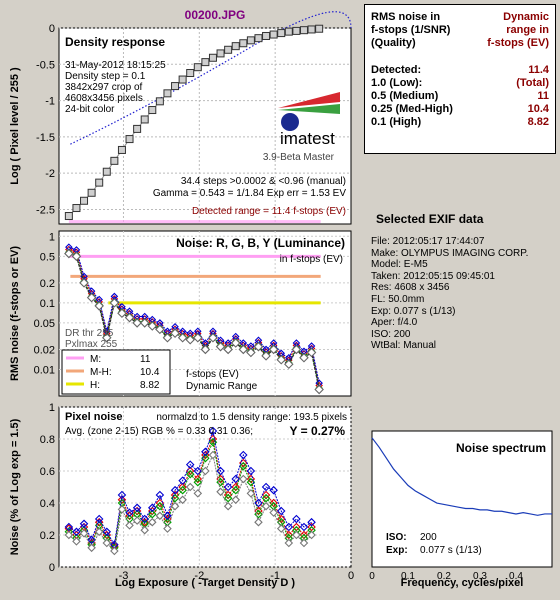  What do you see at coordinates (399, 265) in the screenshot?
I see `exif-line: Model: E-M5` at bounding box center [399, 265].